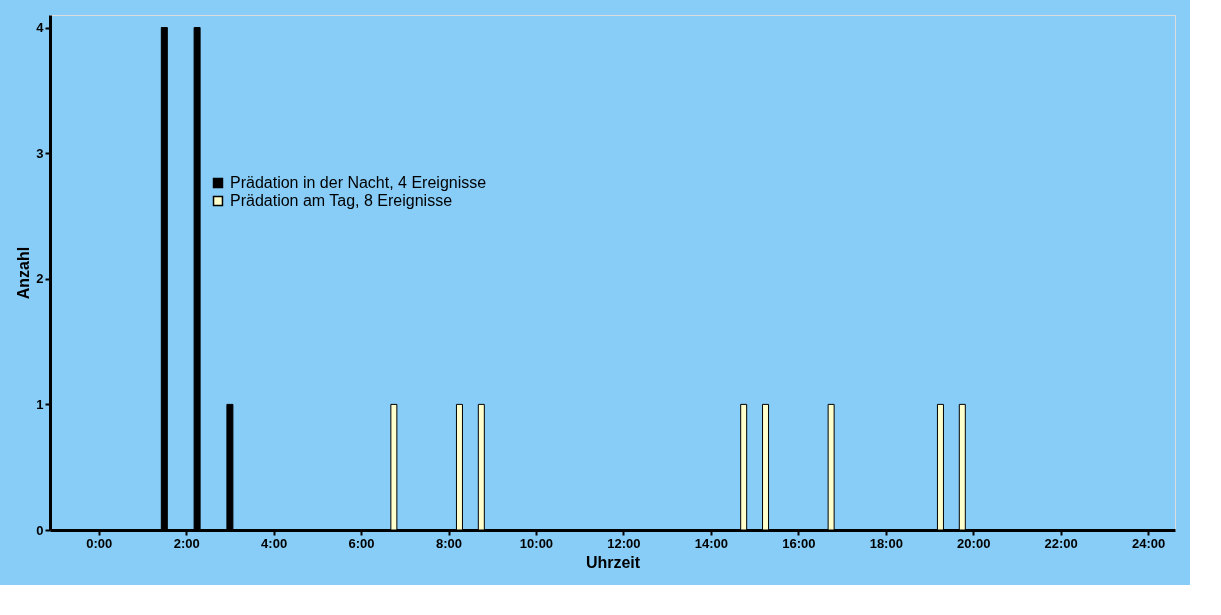 The image size is (1221, 615). I want to click on x-tick-label: 2:00, so click(186, 543).